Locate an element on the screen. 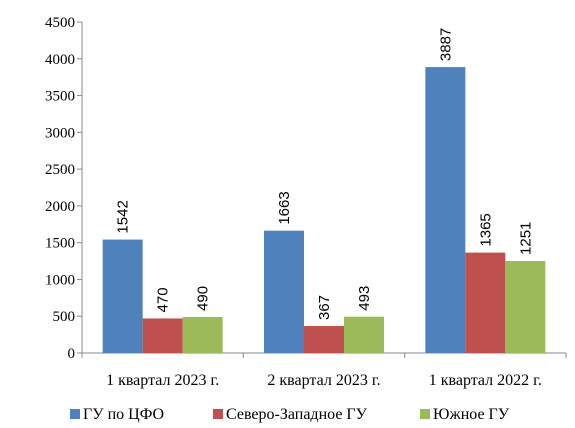 Image resolution: width=575 pixels, height=428 pixels. legend: ГУ по ЦФО Северо-Западное ГУ Южное ГУ is located at coordinates (290, 414).